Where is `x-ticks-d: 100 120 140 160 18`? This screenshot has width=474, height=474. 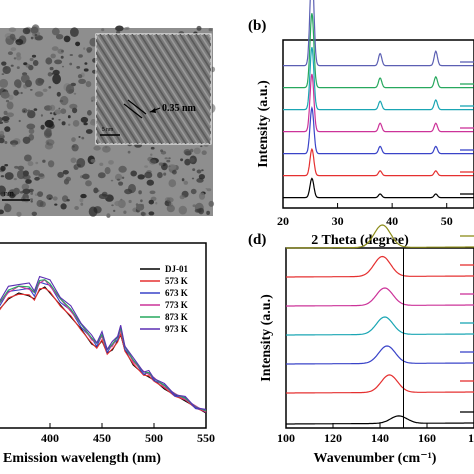 x-ticks-d: 100 120 140 160 18 is located at coordinates (375, 434).